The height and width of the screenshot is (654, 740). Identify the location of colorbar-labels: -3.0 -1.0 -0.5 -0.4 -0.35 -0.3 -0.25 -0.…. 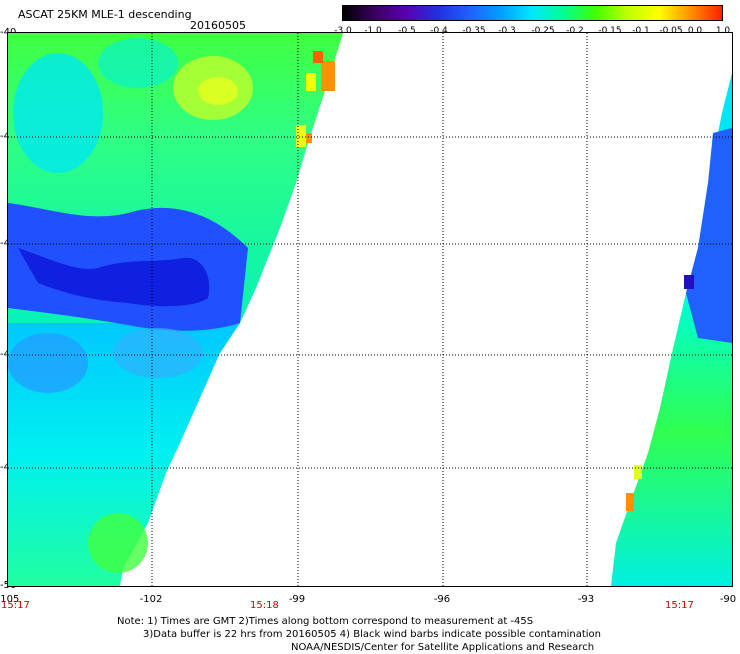
(534, 32).